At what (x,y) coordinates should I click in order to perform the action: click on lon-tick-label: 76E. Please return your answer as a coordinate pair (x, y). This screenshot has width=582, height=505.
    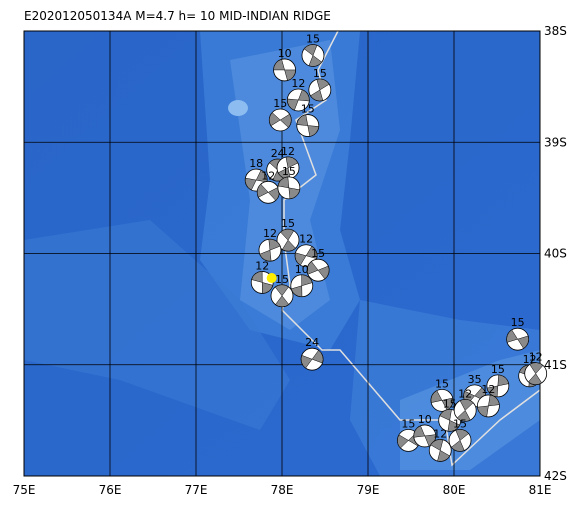
    Looking at the image, I should click on (110, 490).